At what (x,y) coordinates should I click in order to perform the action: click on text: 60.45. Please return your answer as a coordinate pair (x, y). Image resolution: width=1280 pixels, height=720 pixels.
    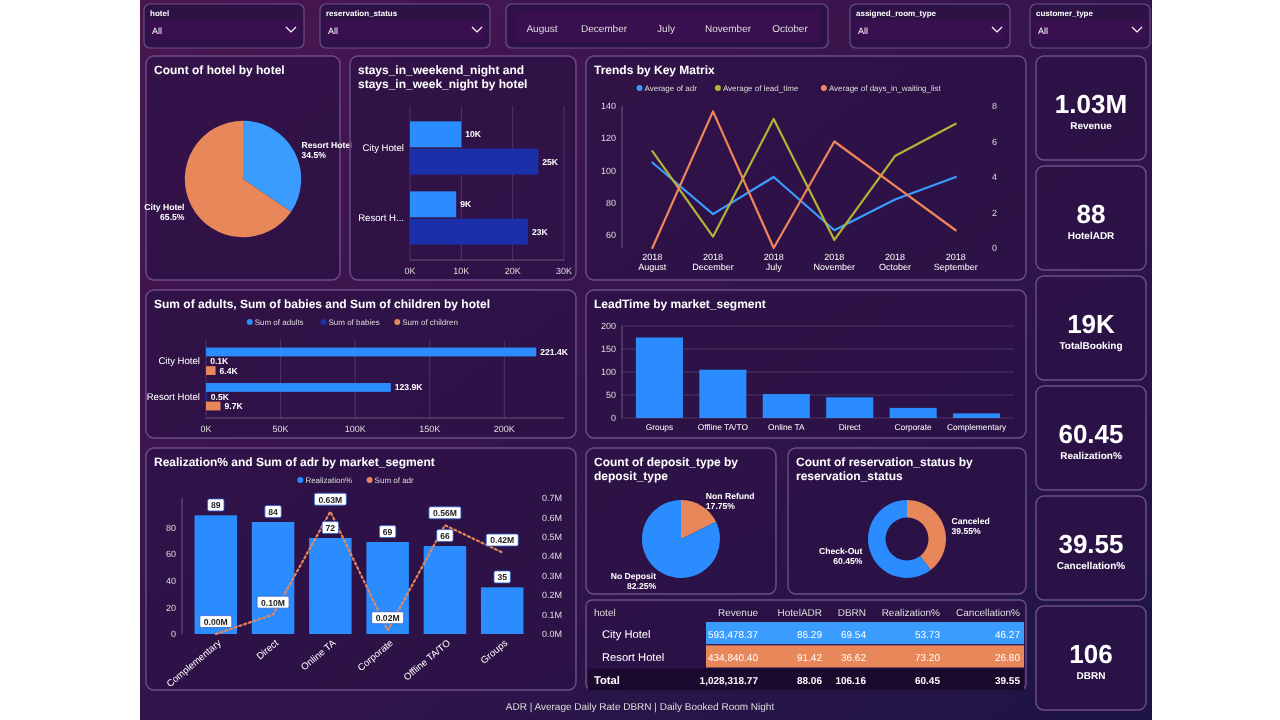
    Looking at the image, I should click on (1091, 434).